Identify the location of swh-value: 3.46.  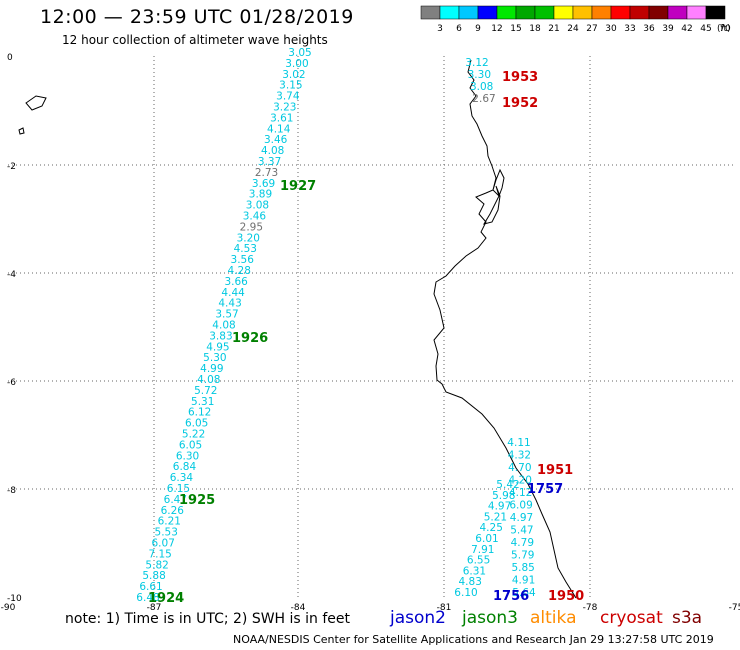
(255, 217).